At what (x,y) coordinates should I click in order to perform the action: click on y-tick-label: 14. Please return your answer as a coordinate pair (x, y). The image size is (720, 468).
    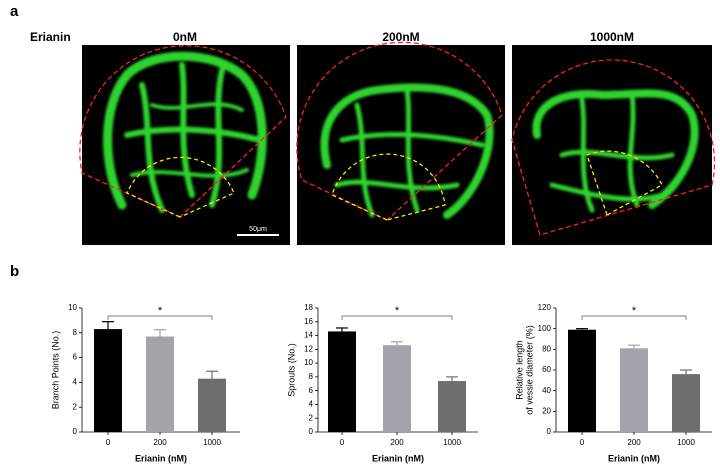
    Looking at the image, I should click on (308, 335).